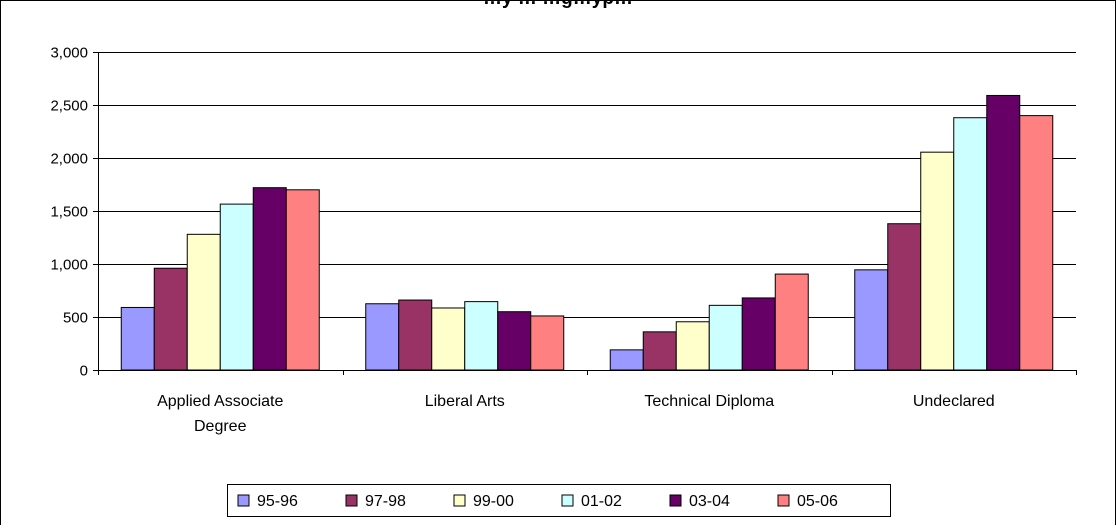  What do you see at coordinates (84, 371) in the screenshot?
I see `y-tick-label: 0` at bounding box center [84, 371].